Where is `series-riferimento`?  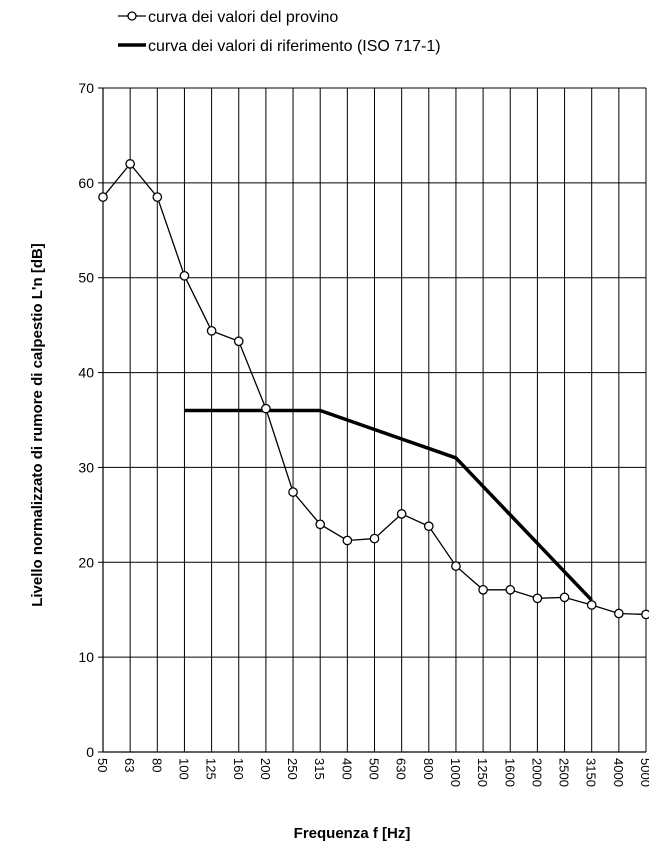
series-riferimento is located at coordinates (388, 505).